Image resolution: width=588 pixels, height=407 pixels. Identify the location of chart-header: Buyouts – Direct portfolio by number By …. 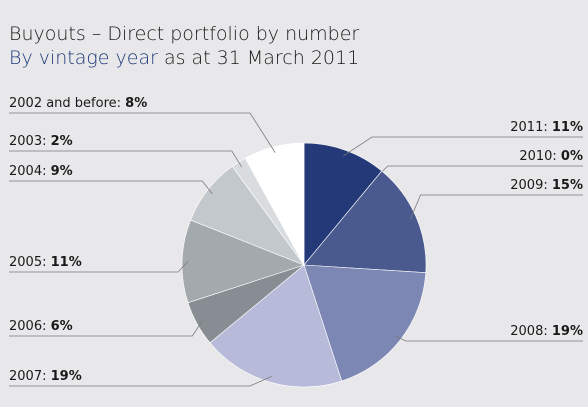
(184, 46).